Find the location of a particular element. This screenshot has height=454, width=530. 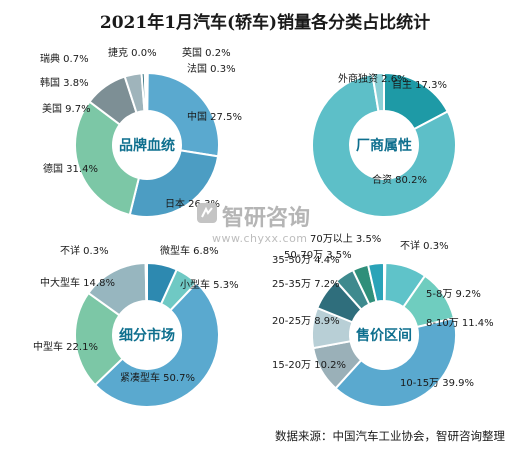

slice-label-韩国: 韩国 3.8% is located at coordinates (64, 82).